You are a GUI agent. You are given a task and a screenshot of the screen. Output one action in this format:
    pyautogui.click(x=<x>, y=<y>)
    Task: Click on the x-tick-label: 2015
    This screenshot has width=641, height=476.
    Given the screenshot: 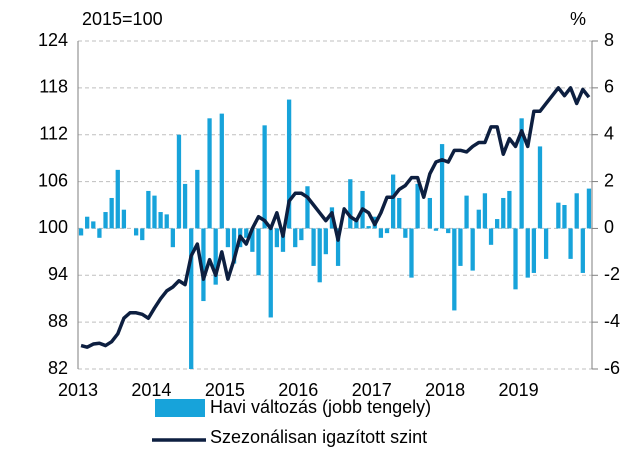 What is the action you would take?
    pyautogui.click(x=225, y=390)
    